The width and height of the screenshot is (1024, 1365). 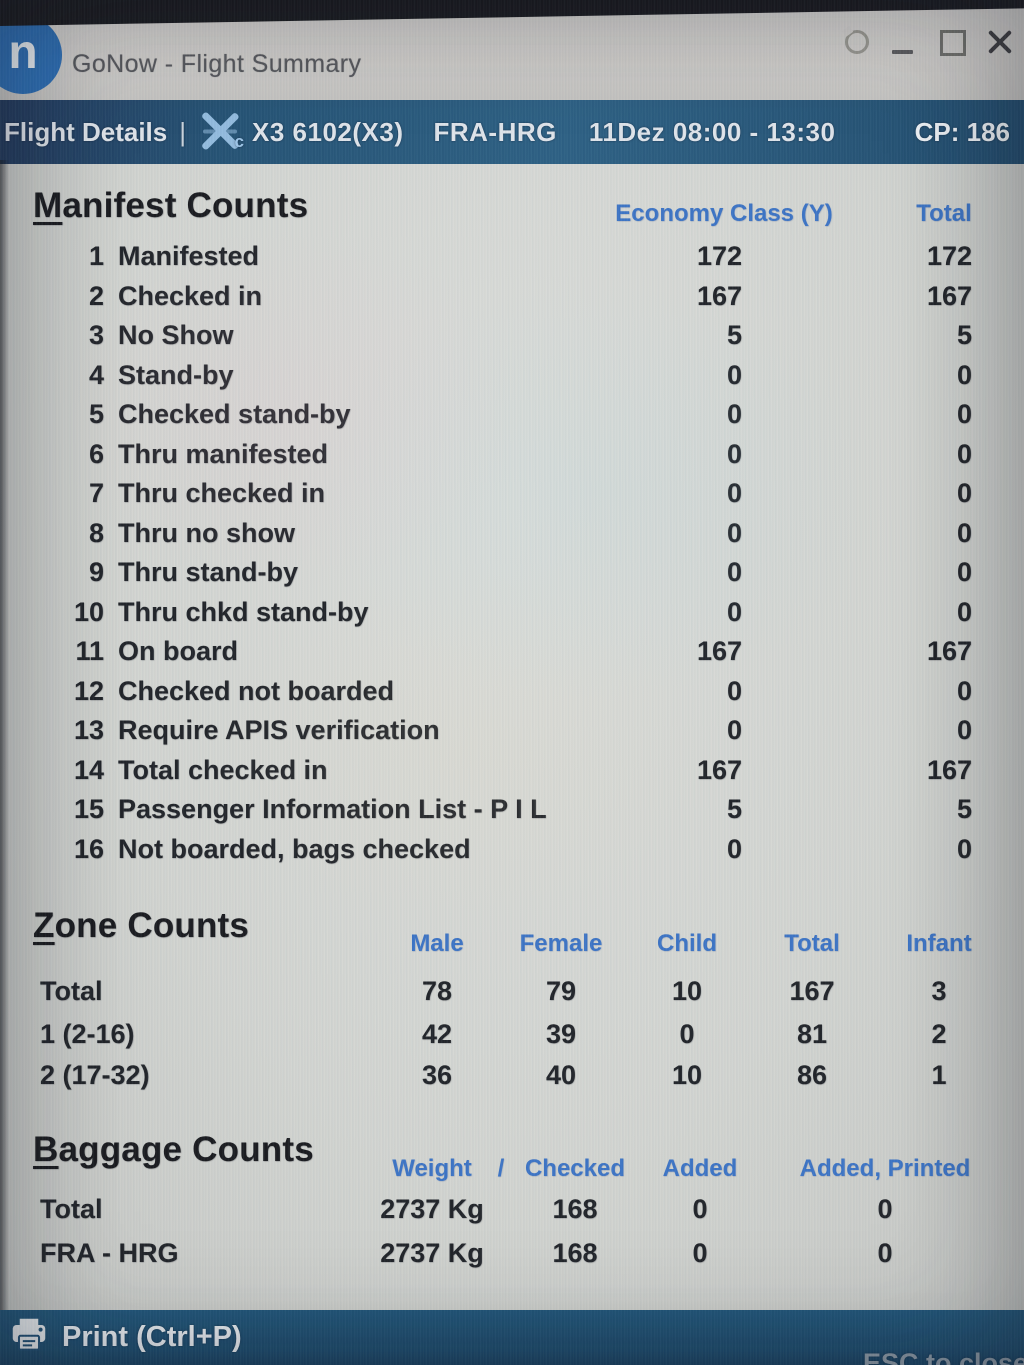 What do you see at coordinates (530, 414) in the screenshot?
I see `table-row: 5 Checked stand-by 0 0` at bounding box center [530, 414].